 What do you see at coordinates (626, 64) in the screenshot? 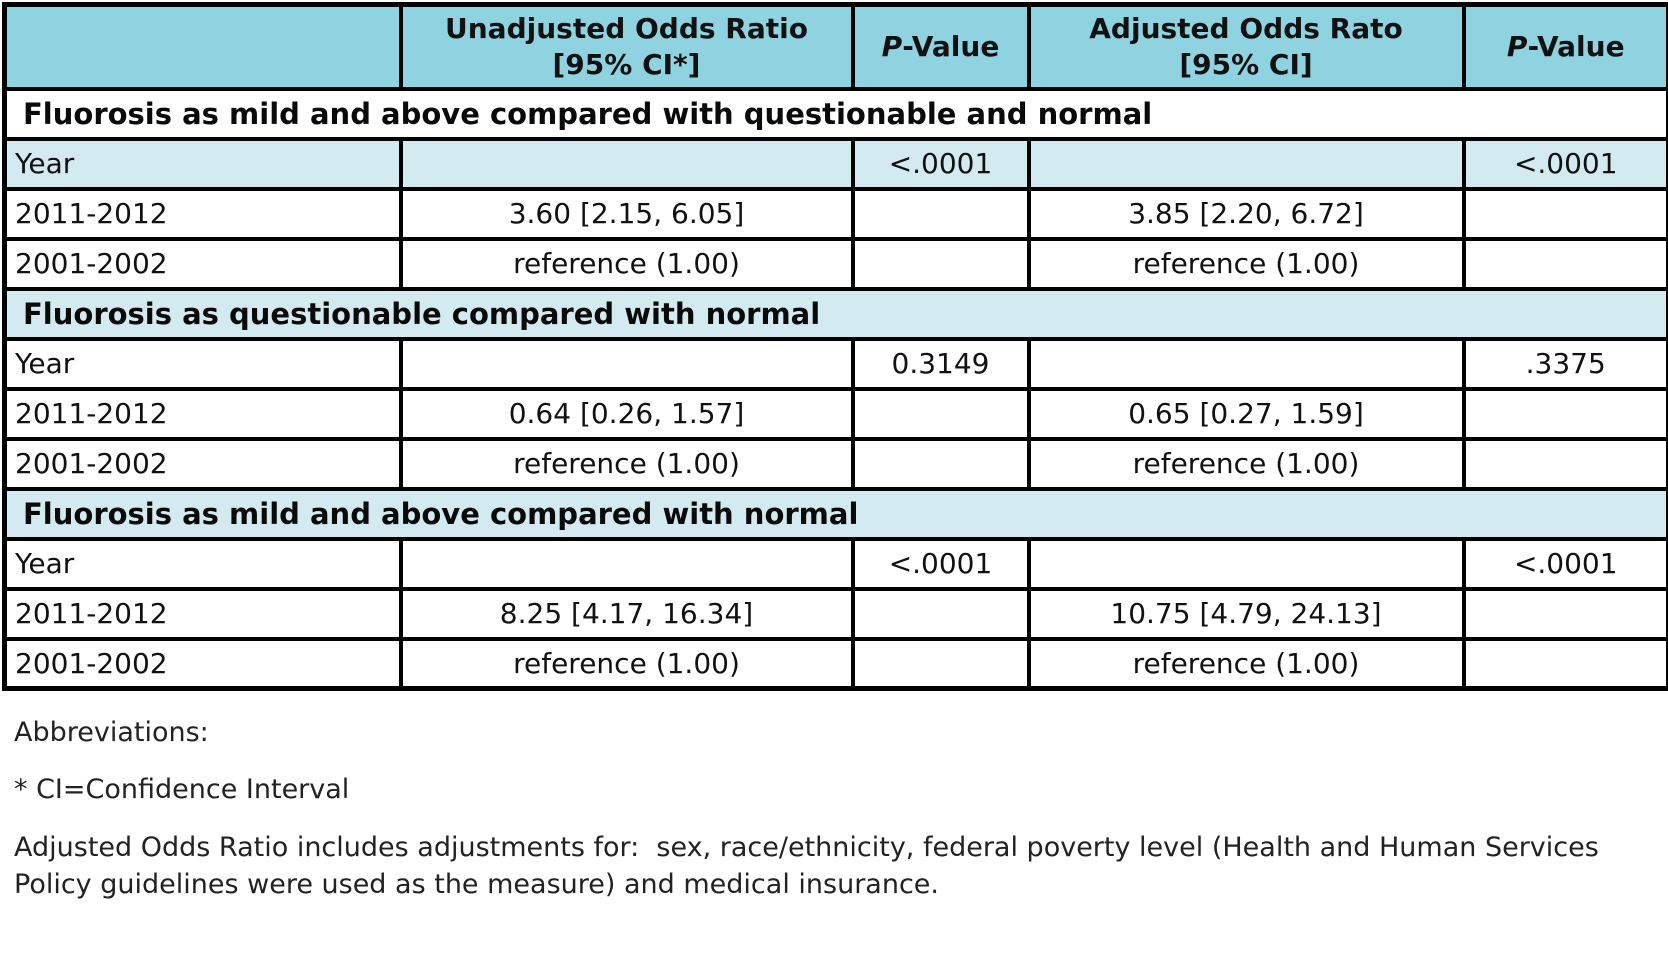
I see `header-unadjusted-line2: [95% CI*]` at bounding box center [626, 64].